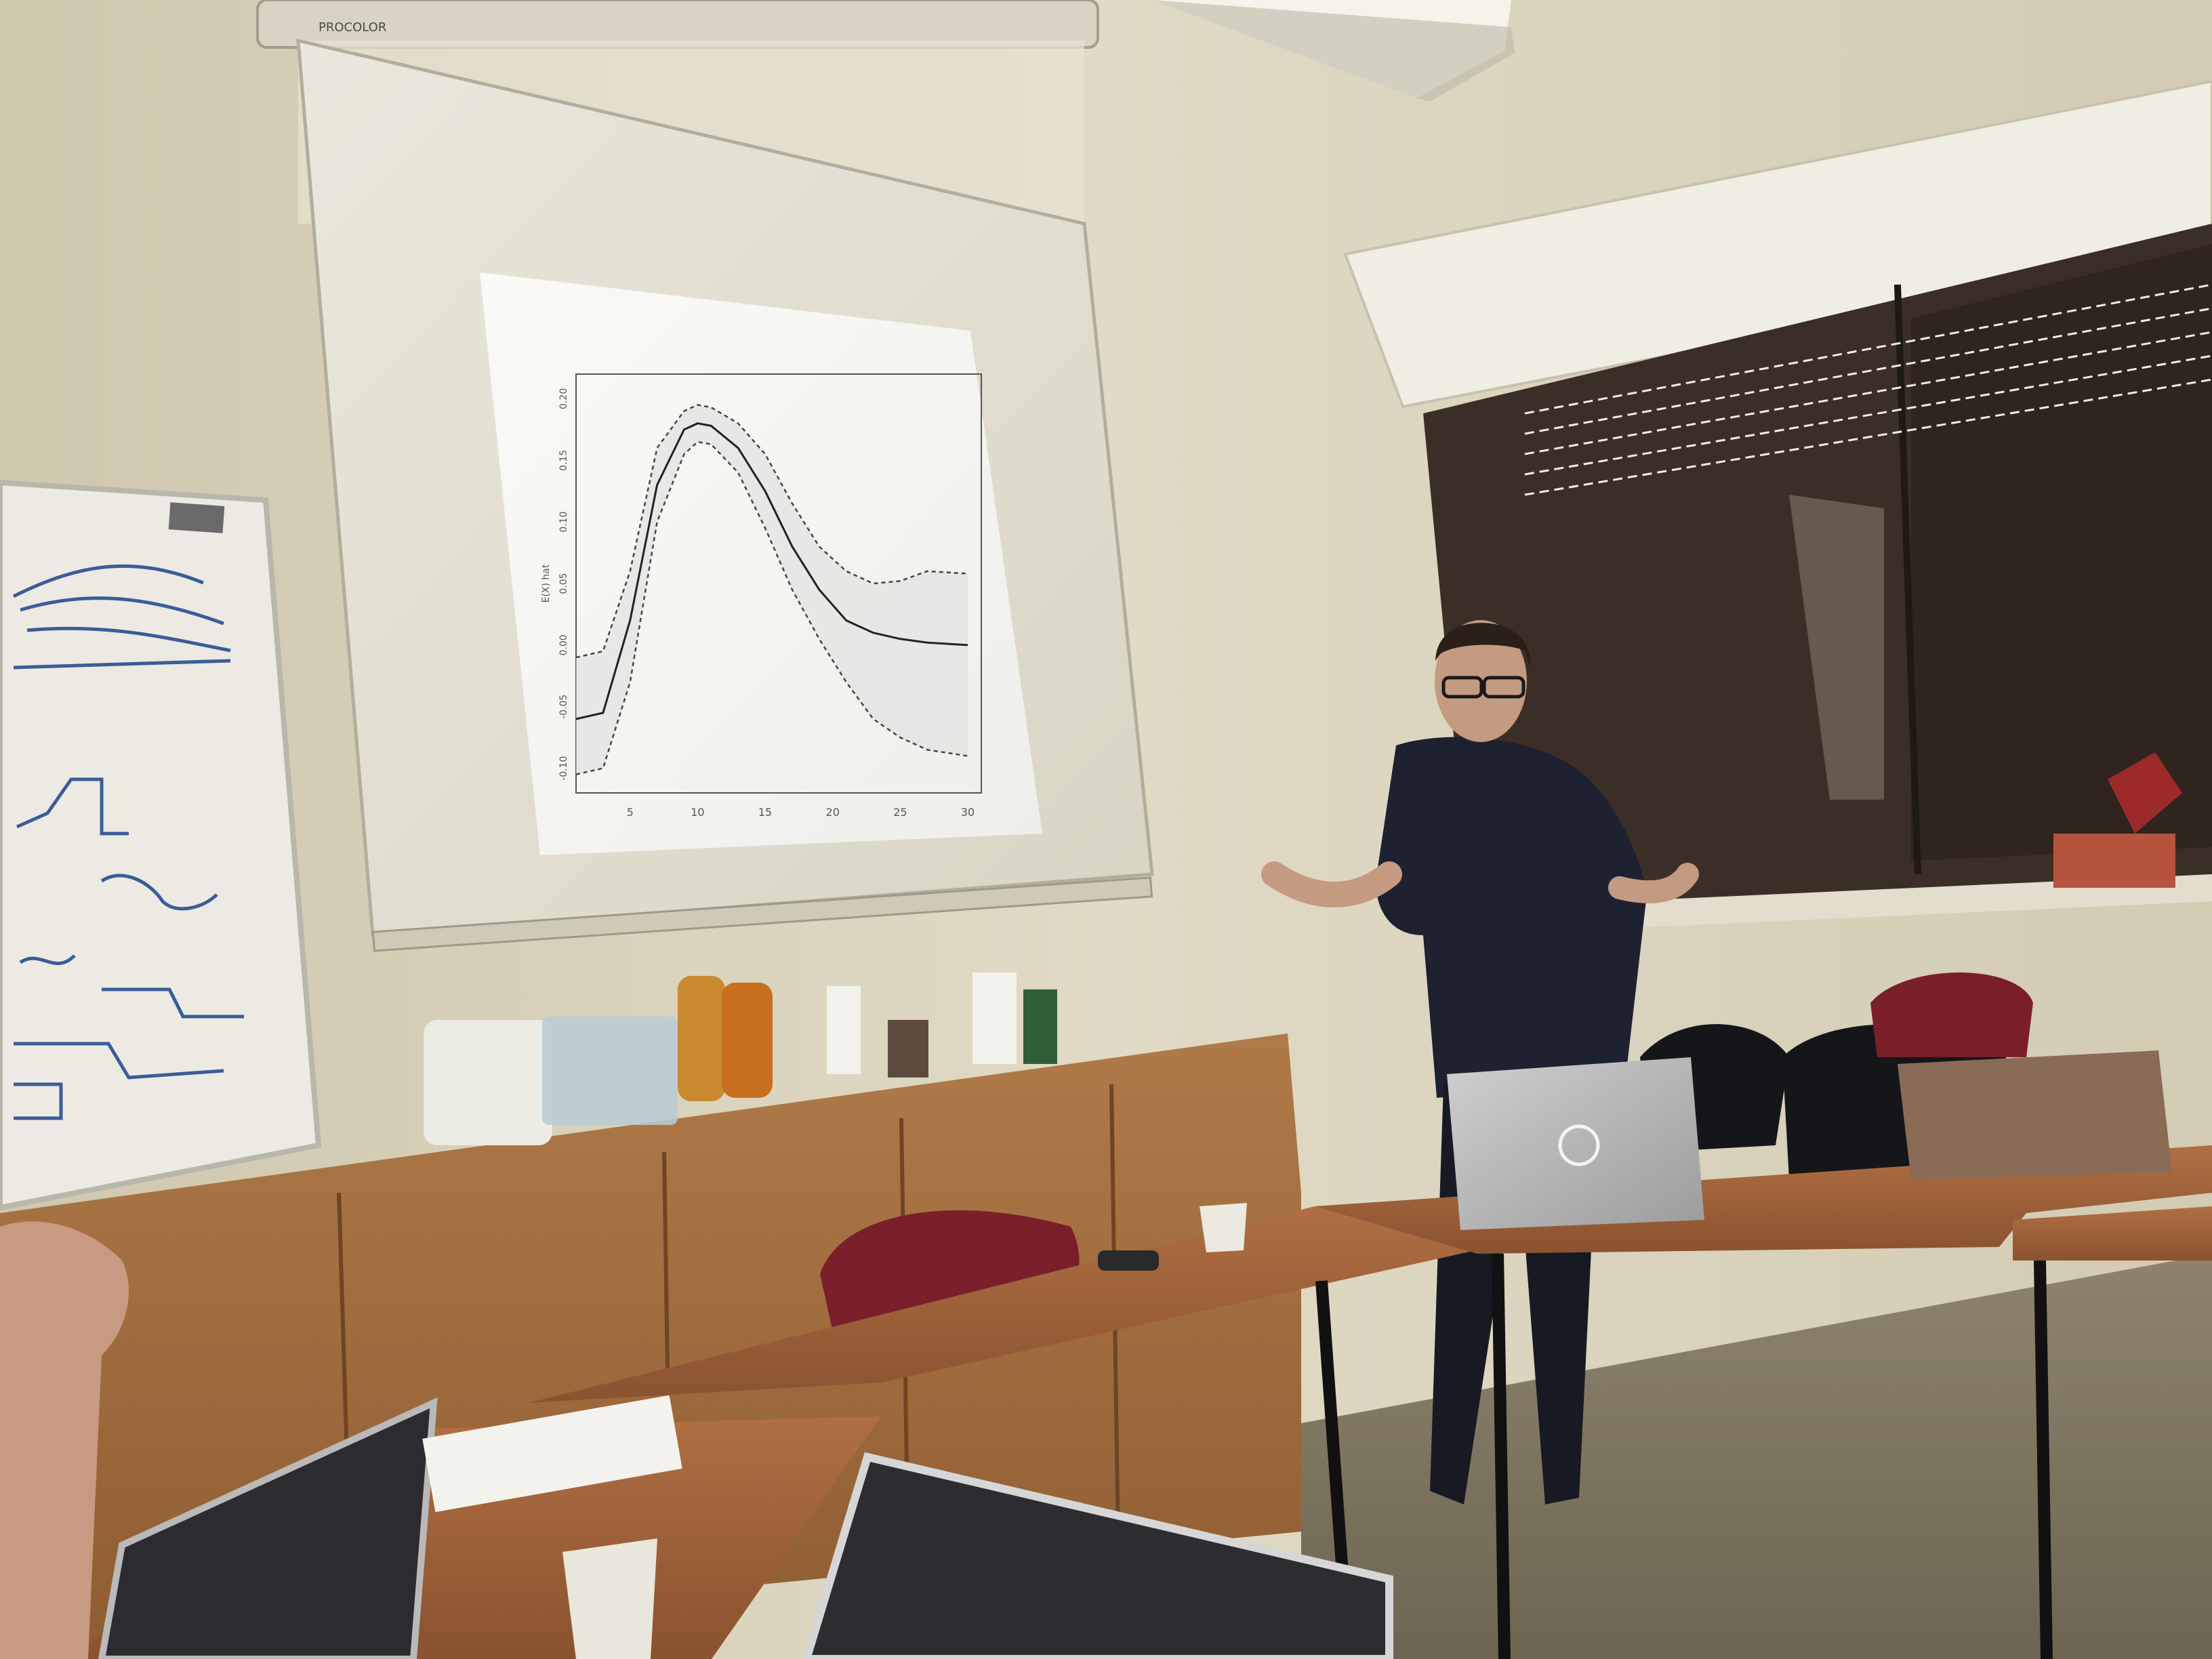 The width and height of the screenshot is (2212, 1659). Describe the element at coordinates (1575, 1143) in the screenshot. I see `presenter-laptop` at that location.